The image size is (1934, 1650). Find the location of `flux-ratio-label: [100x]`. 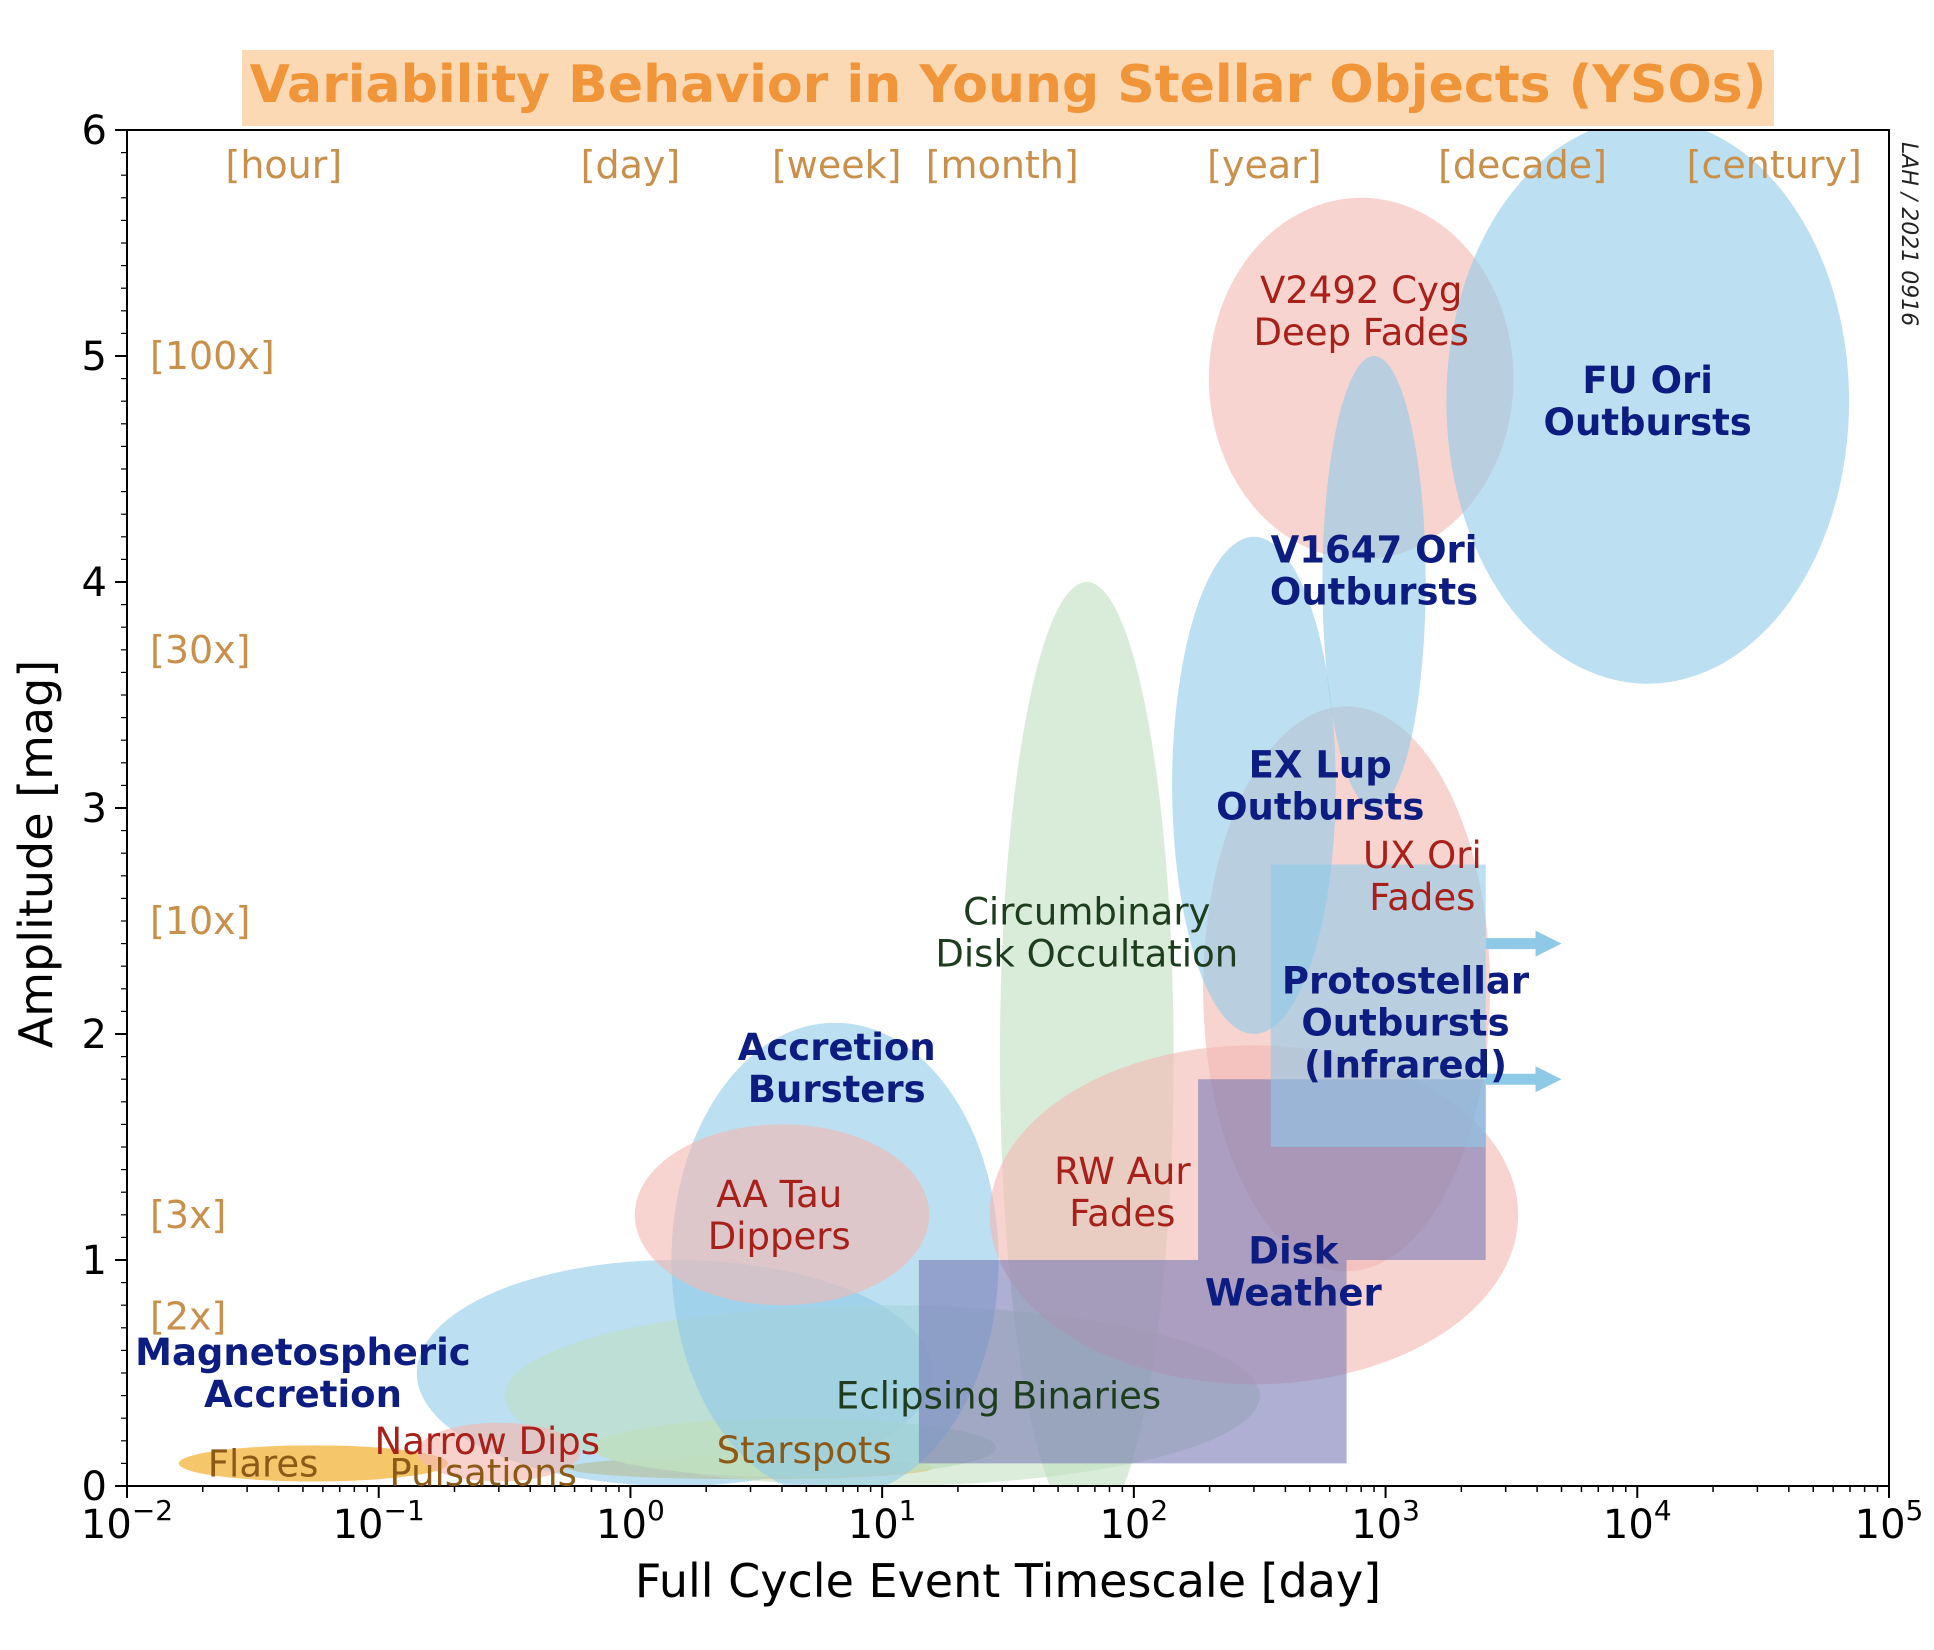

flux-ratio-label: [100x] is located at coordinates (212, 356).